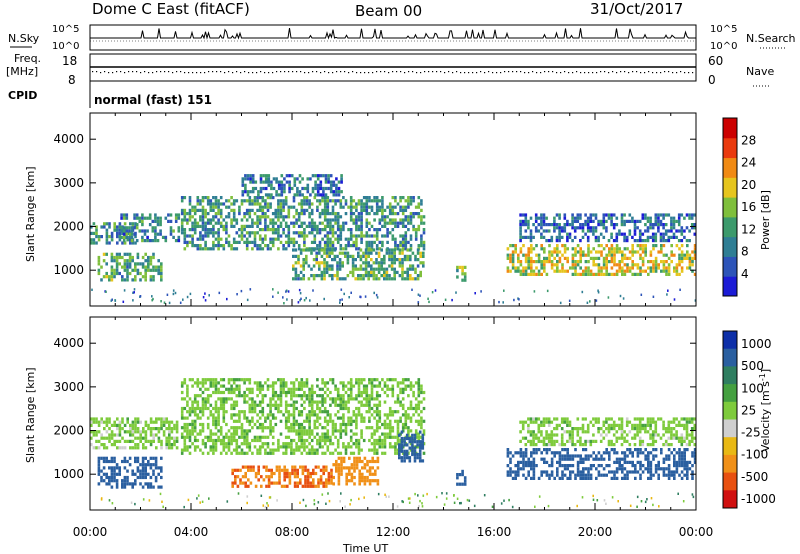 The height and width of the screenshot is (554, 800). I want to click on beam-title: Beam 00, so click(388, 11).